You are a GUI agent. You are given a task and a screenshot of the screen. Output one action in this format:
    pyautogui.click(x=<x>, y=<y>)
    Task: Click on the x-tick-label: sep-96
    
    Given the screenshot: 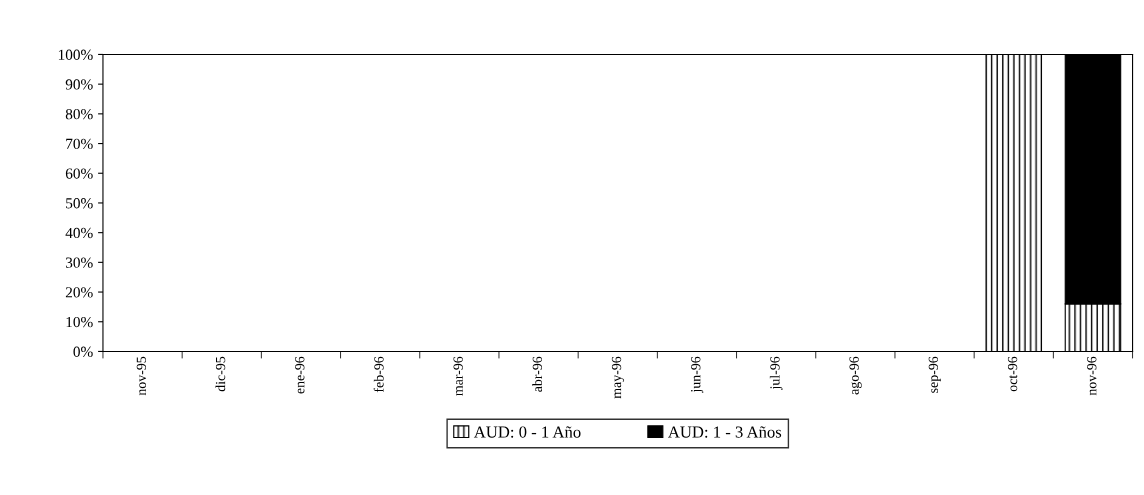 What is the action you would take?
    pyautogui.click(x=934, y=374)
    